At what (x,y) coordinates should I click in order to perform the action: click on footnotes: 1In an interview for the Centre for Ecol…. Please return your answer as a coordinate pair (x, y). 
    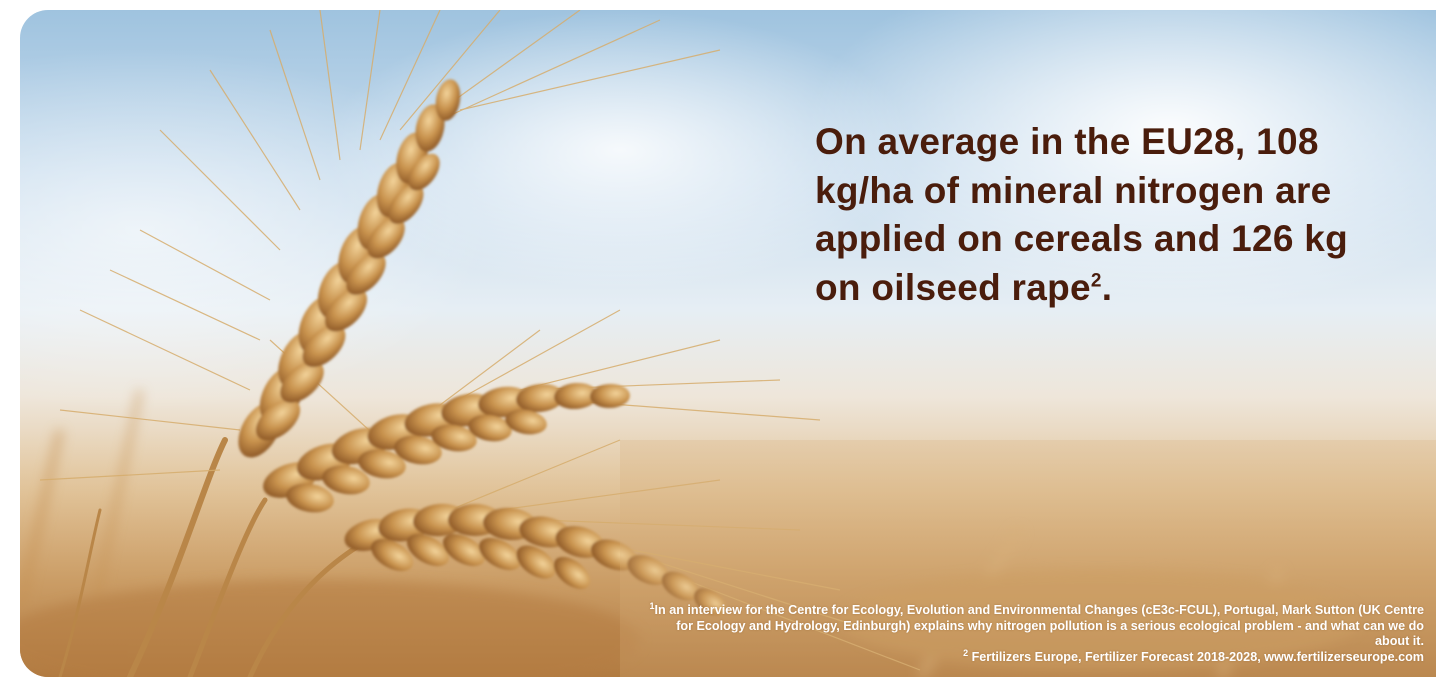
    Looking at the image, I should click on (1034, 633).